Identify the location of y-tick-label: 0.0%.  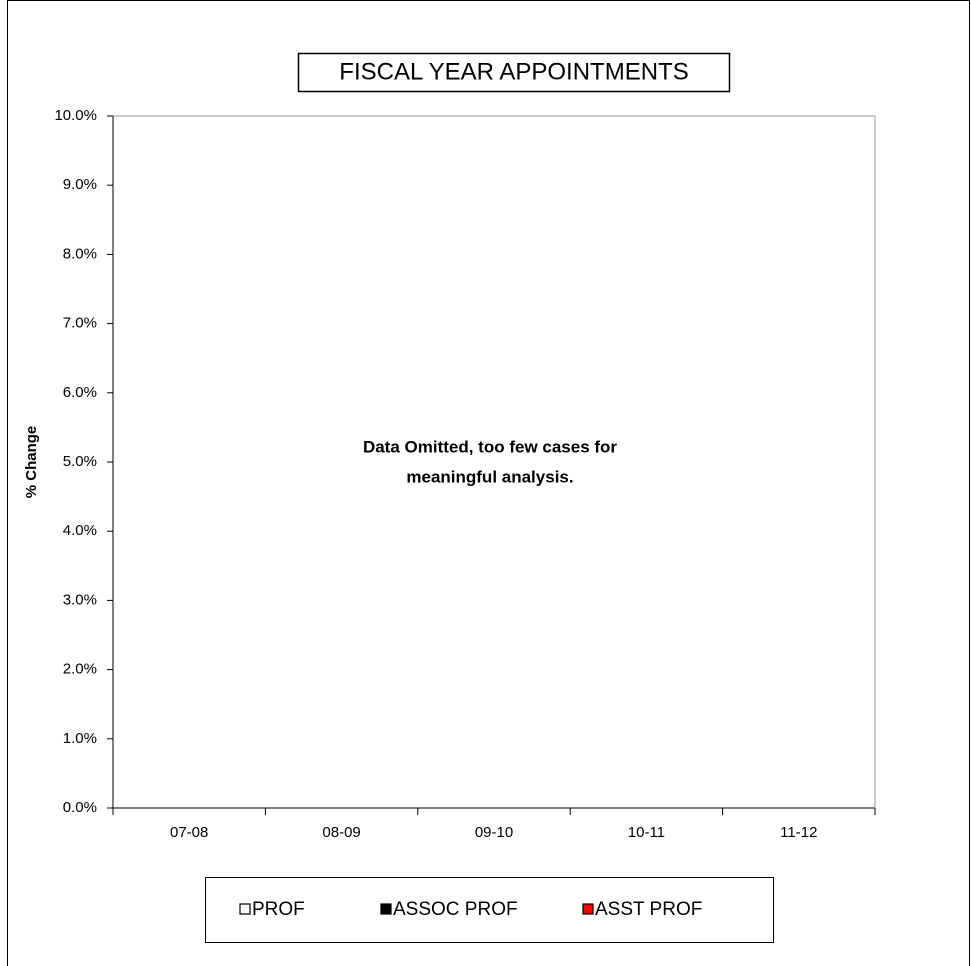
(80, 807).